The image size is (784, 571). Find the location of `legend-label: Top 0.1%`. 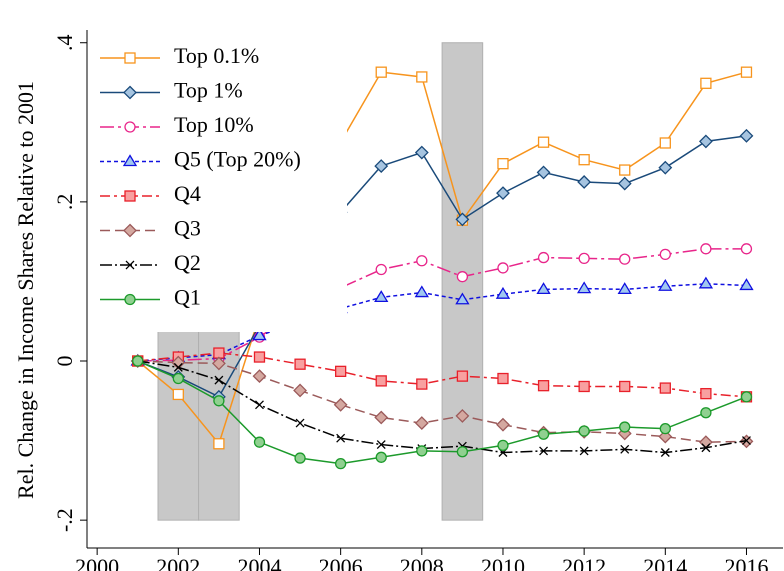

legend-label: Top 0.1% is located at coordinates (216, 55).